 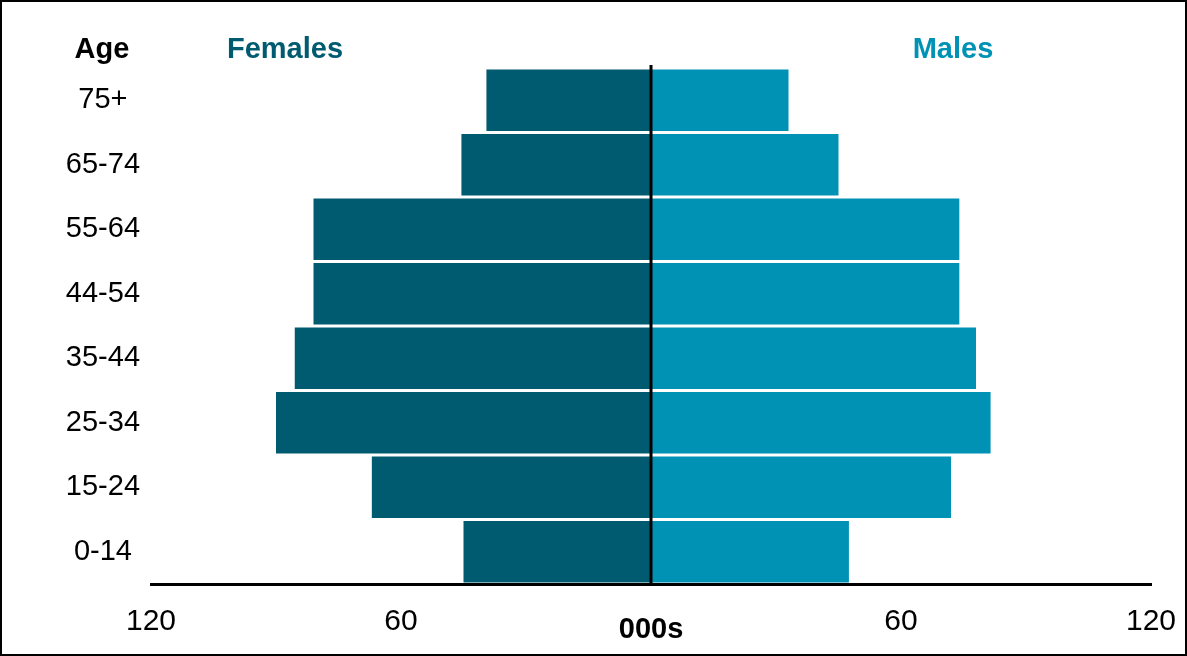 What do you see at coordinates (102, 48) in the screenshot?
I see `y-axis-title: Age` at bounding box center [102, 48].